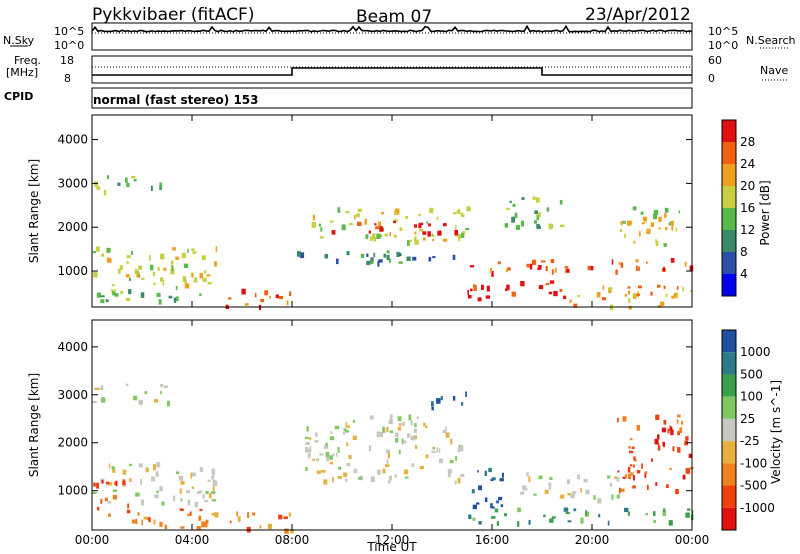 This screenshot has height=554, width=800. What do you see at coordinates (69, 45) in the screenshot?
I see `nsky-tick-bottom: 10^0` at bounding box center [69, 45].